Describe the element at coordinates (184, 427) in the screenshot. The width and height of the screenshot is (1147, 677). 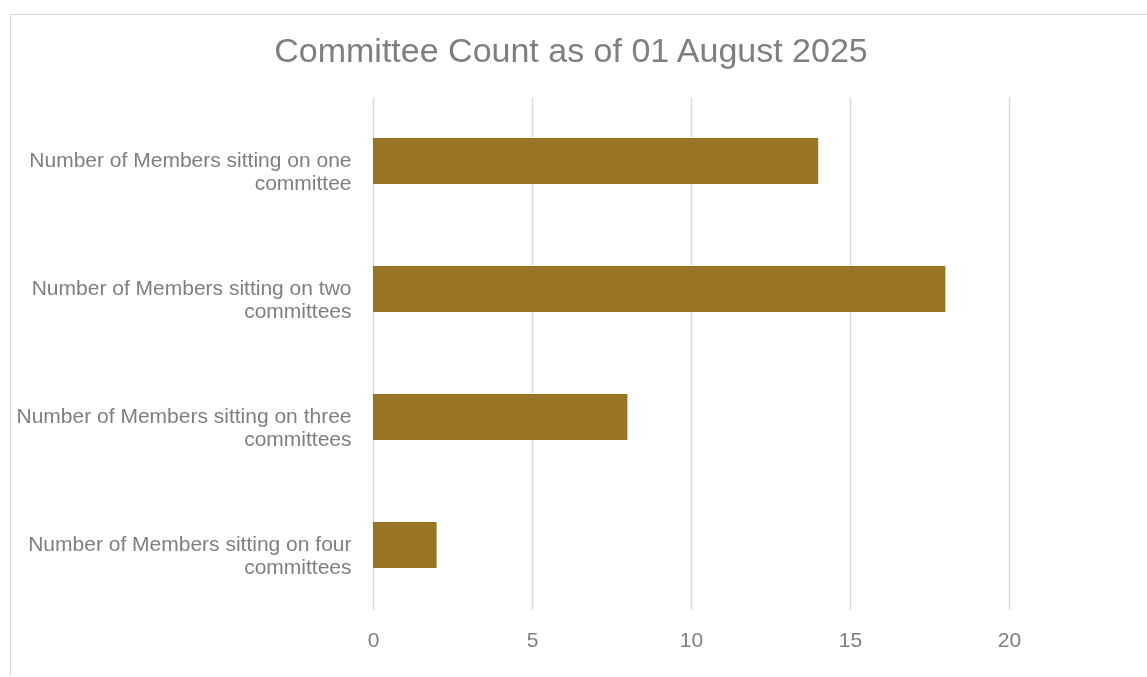
I see `y-tick-label: Number of Members sitting on three committees` at that location.